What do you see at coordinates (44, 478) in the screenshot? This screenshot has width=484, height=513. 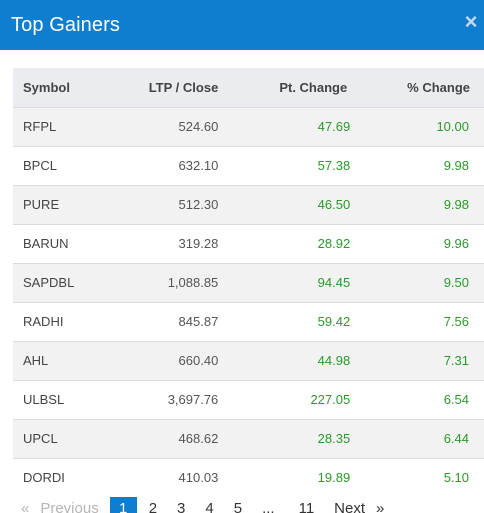 I see `cell-symbol: DORDI` at bounding box center [44, 478].